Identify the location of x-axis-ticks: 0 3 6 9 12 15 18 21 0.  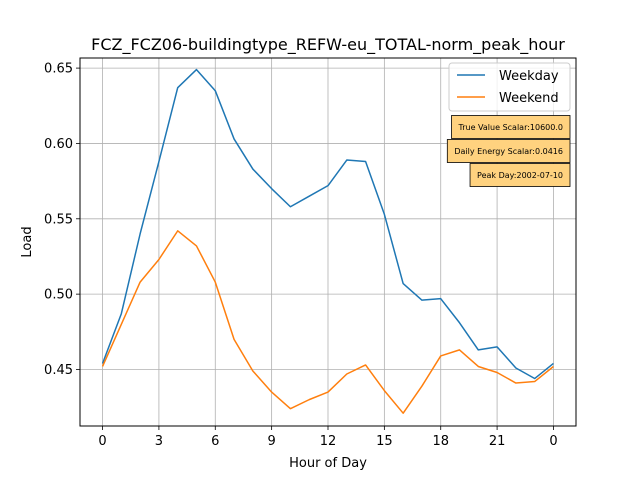
(328, 437).